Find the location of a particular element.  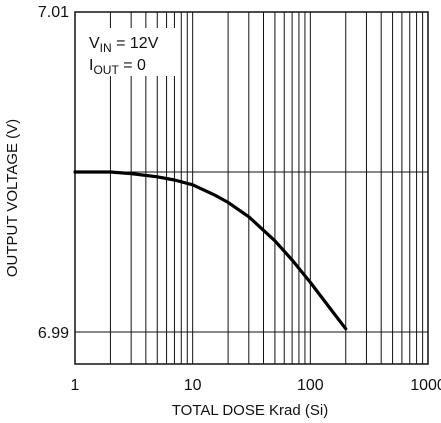

y-tick-labels: 6.99 7.01 is located at coordinates (53, 173).